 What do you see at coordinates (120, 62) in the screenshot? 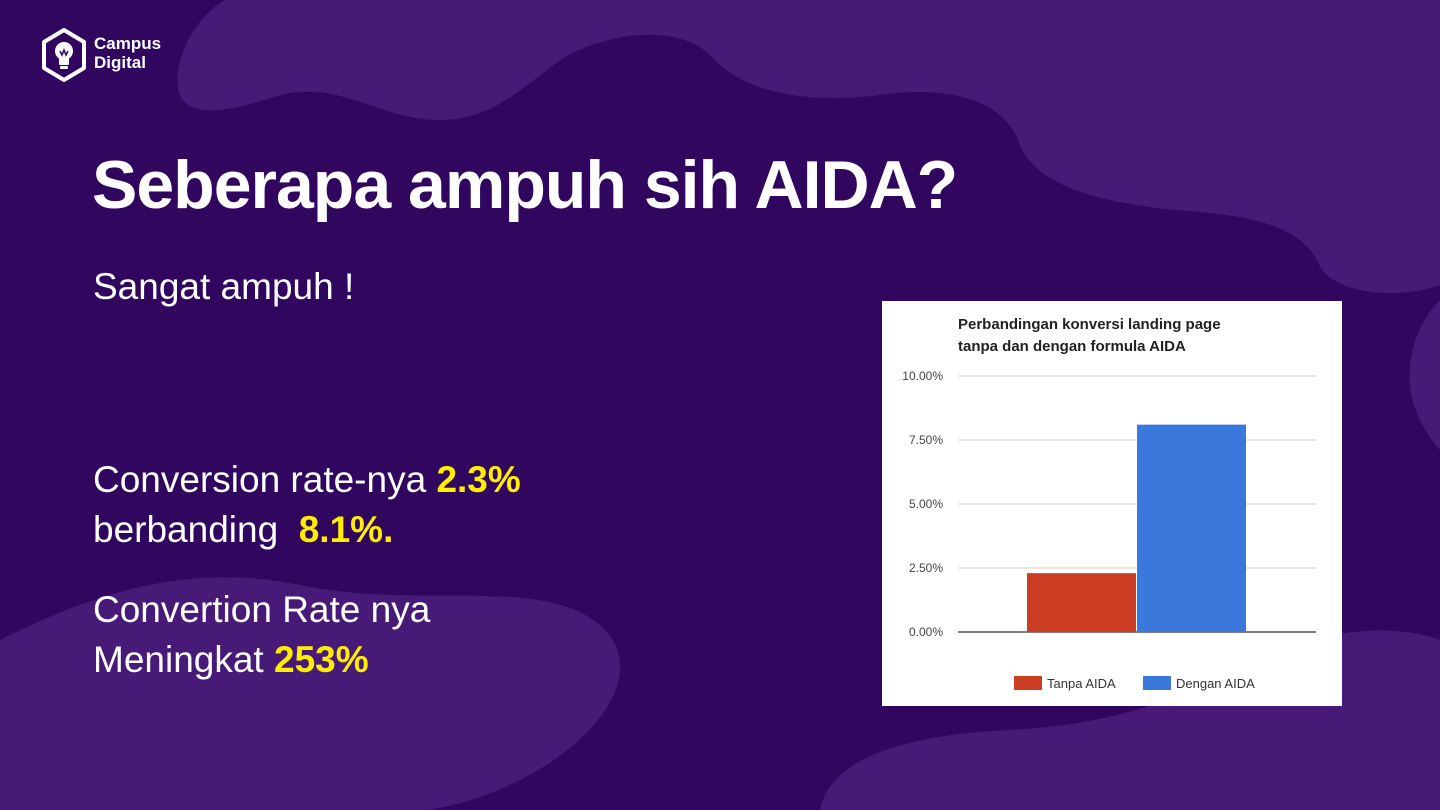
I see `logo-text-line2: Digital` at bounding box center [120, 62].